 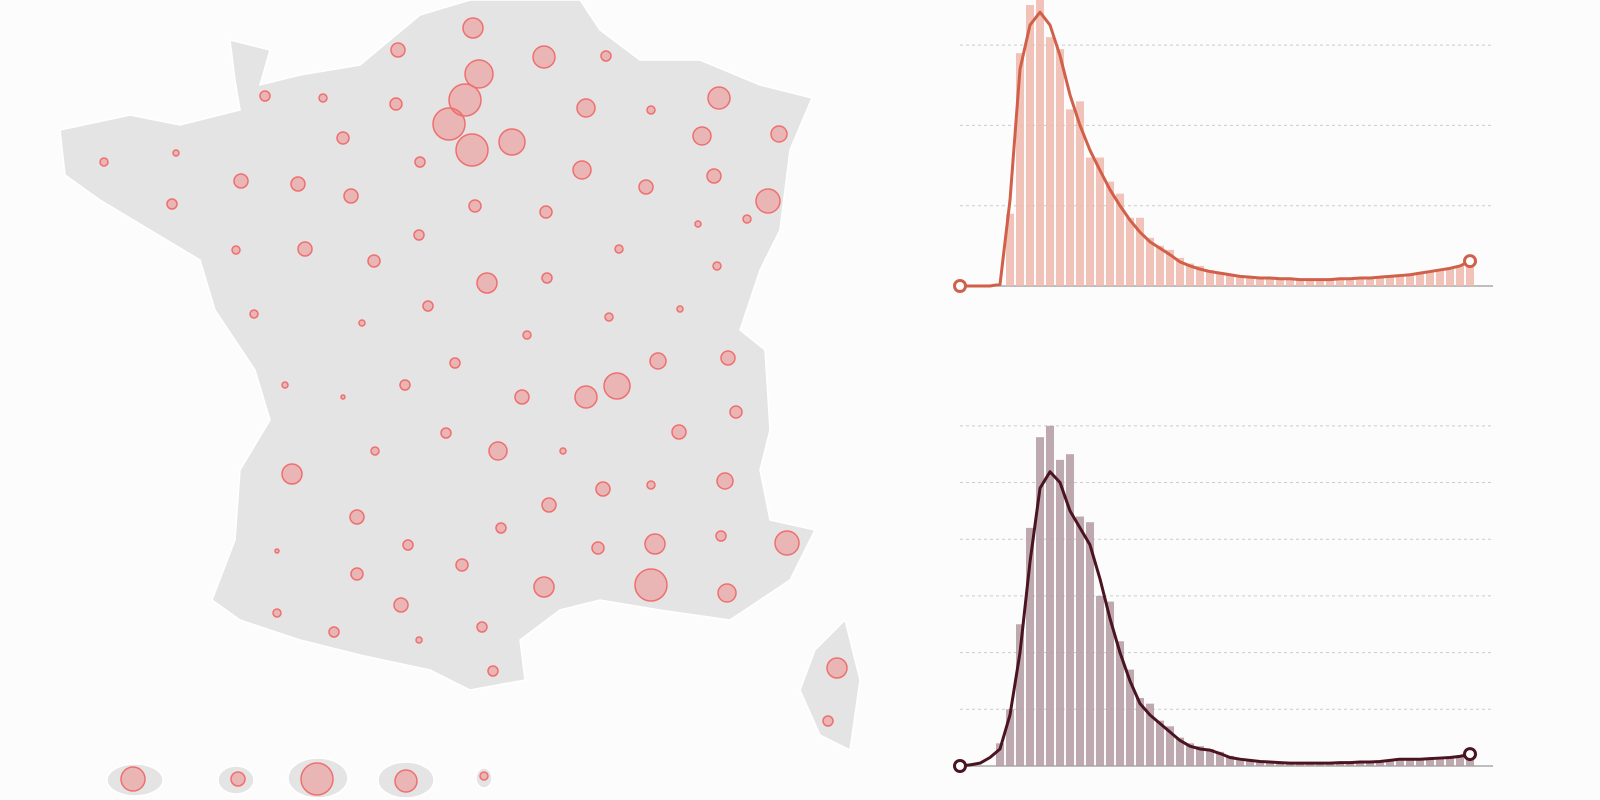 I want to click on corsica, so click(x=830, y=685).